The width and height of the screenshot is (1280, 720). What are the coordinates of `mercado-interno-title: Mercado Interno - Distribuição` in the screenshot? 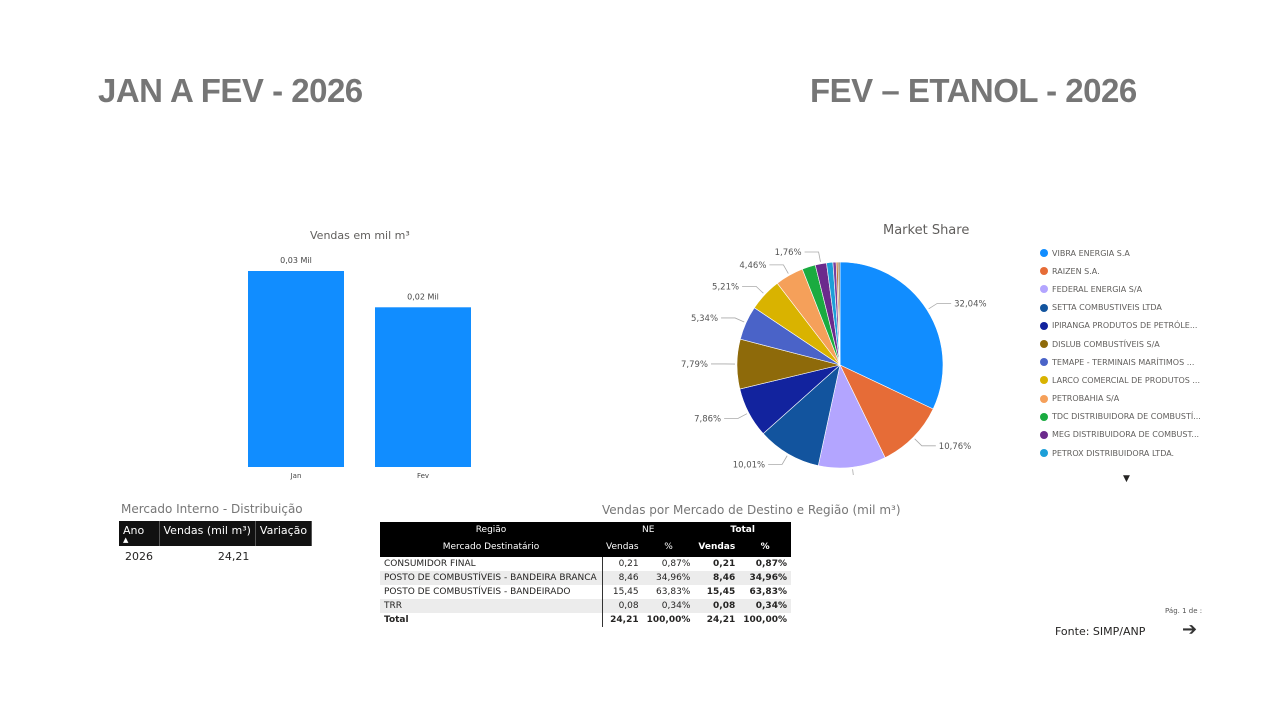 It's located at (212, 509).